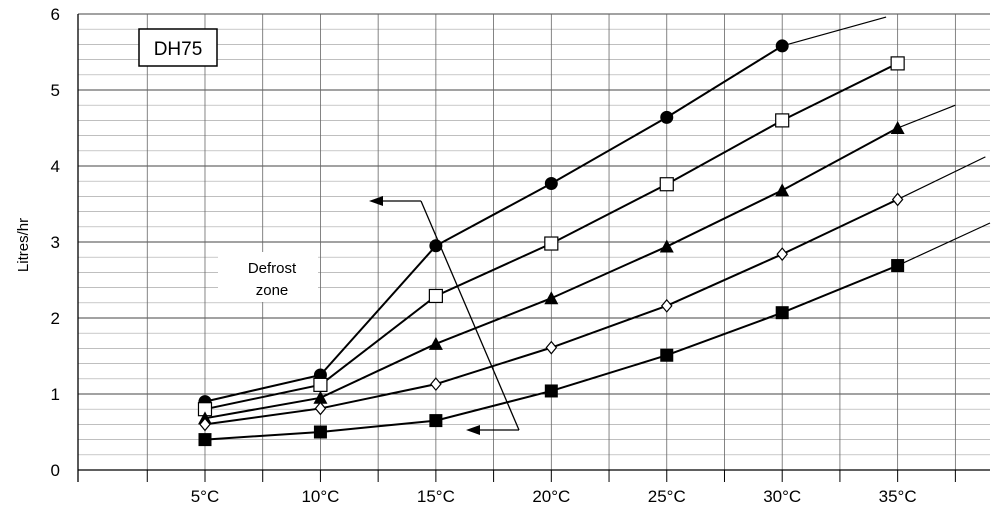 The image size is (995, 515). What do you see at coordinates (55, 470) in the screenshot?
I see `y-tick-label: 0` at bounding box center [55, 470].